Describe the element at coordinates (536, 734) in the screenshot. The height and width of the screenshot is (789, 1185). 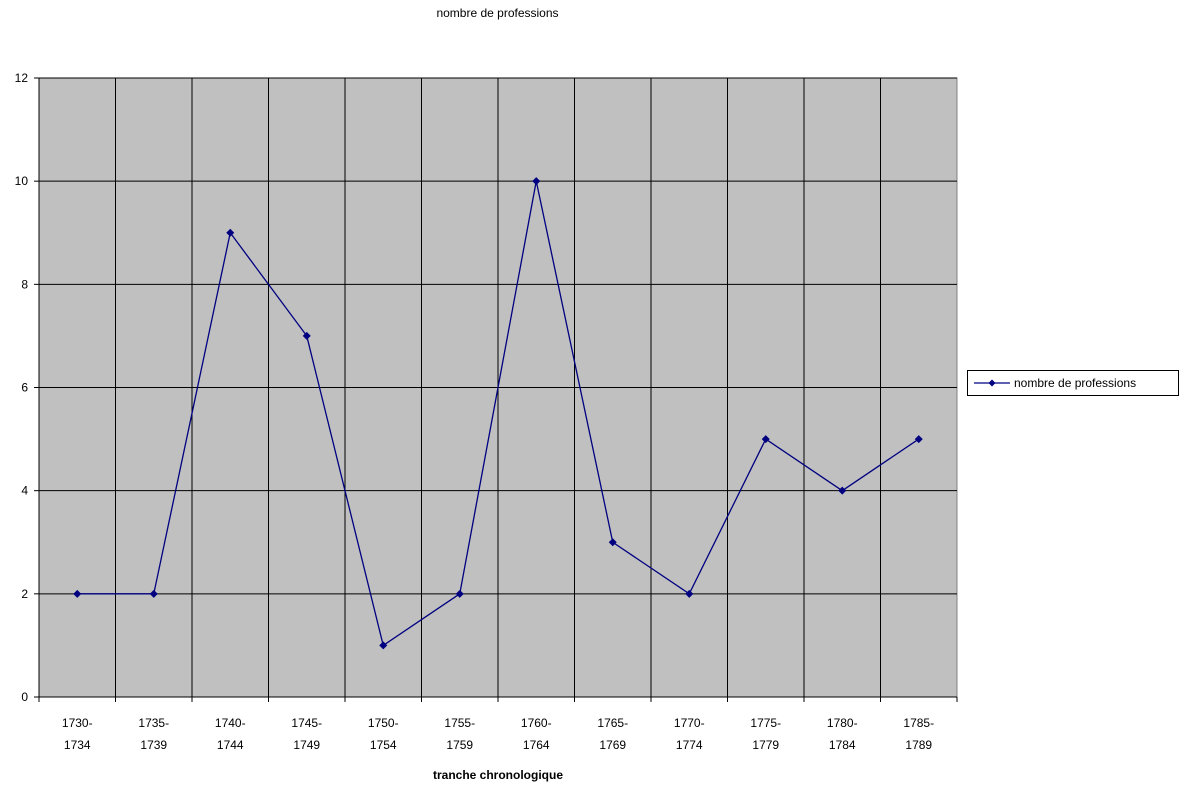
I see `x-tick-label: 1760-1764` at that location.